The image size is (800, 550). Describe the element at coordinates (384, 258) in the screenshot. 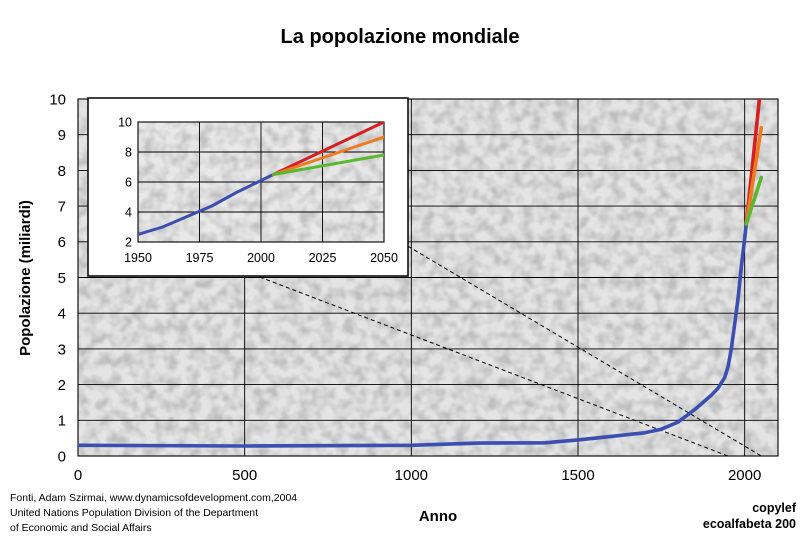

I see `x-tick-label: 2050` at that location.